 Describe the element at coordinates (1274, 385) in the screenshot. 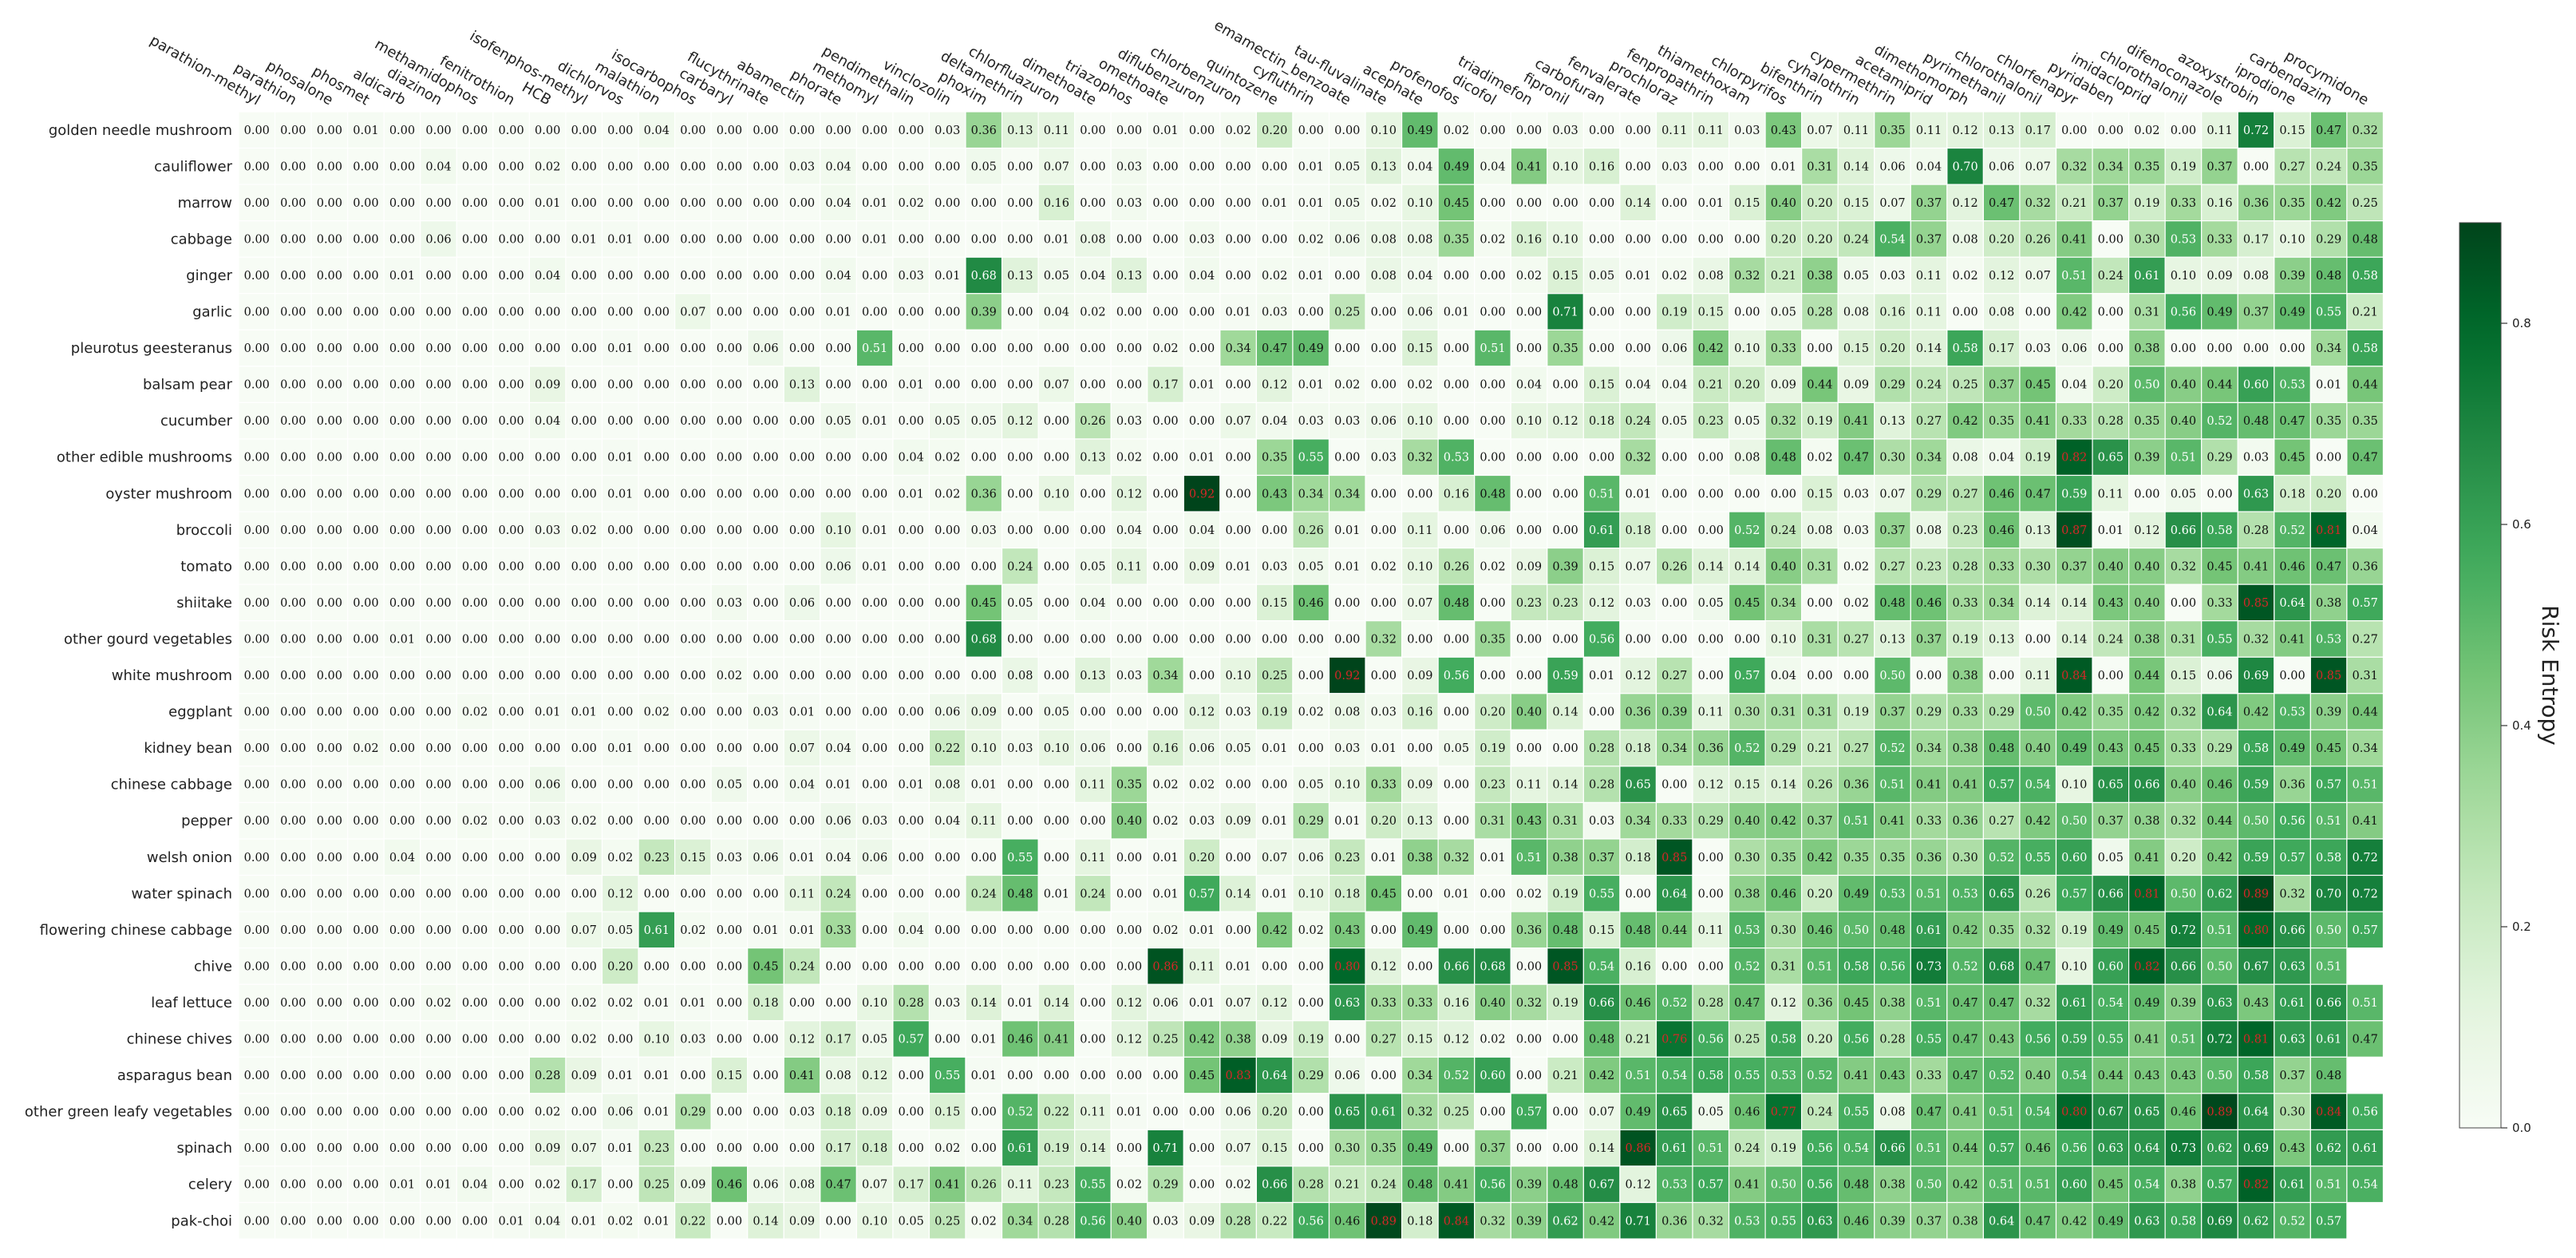

I see `cell-value-label: 0.12` at that location.